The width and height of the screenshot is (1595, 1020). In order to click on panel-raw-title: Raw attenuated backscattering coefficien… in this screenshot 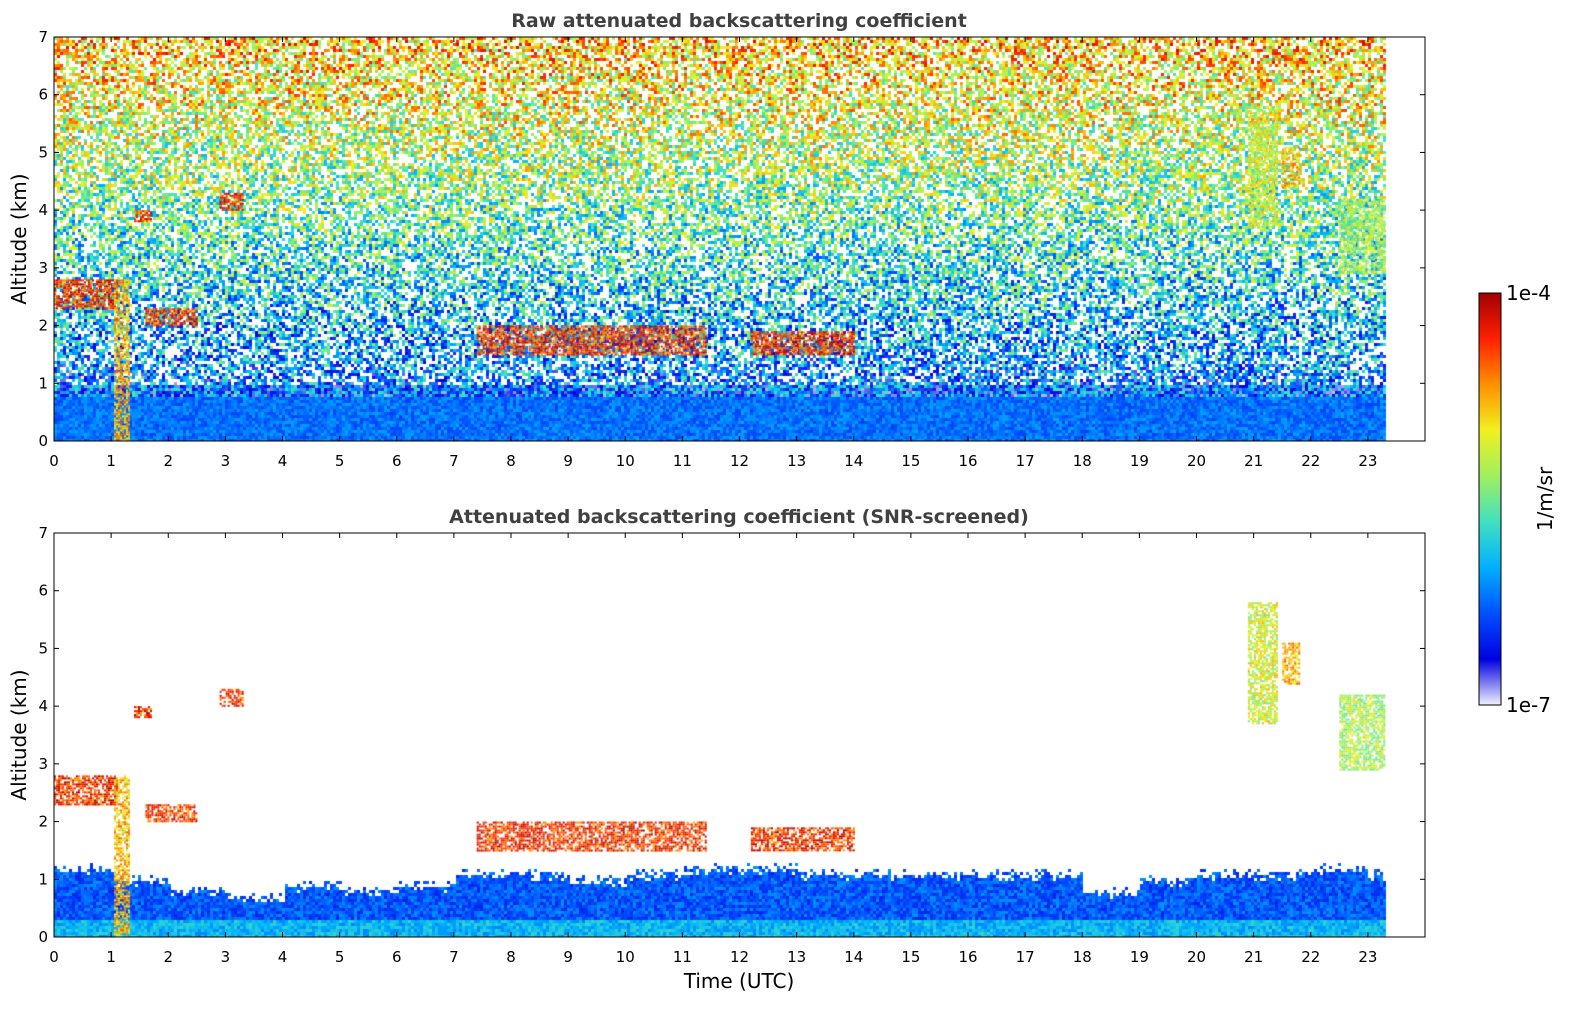, I will do `click(739, 21)`.